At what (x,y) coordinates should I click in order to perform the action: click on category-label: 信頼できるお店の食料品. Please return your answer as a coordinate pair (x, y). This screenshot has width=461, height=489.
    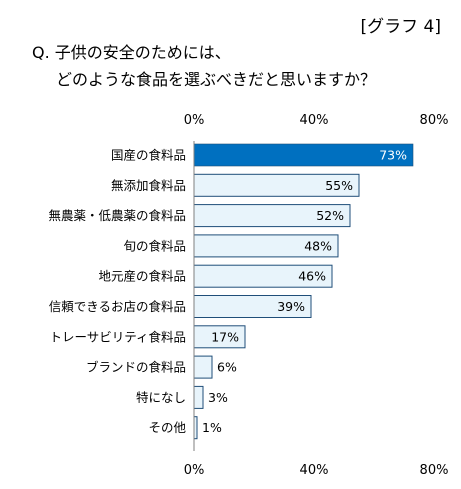
    Looking at the image, I should click on (117, 306).